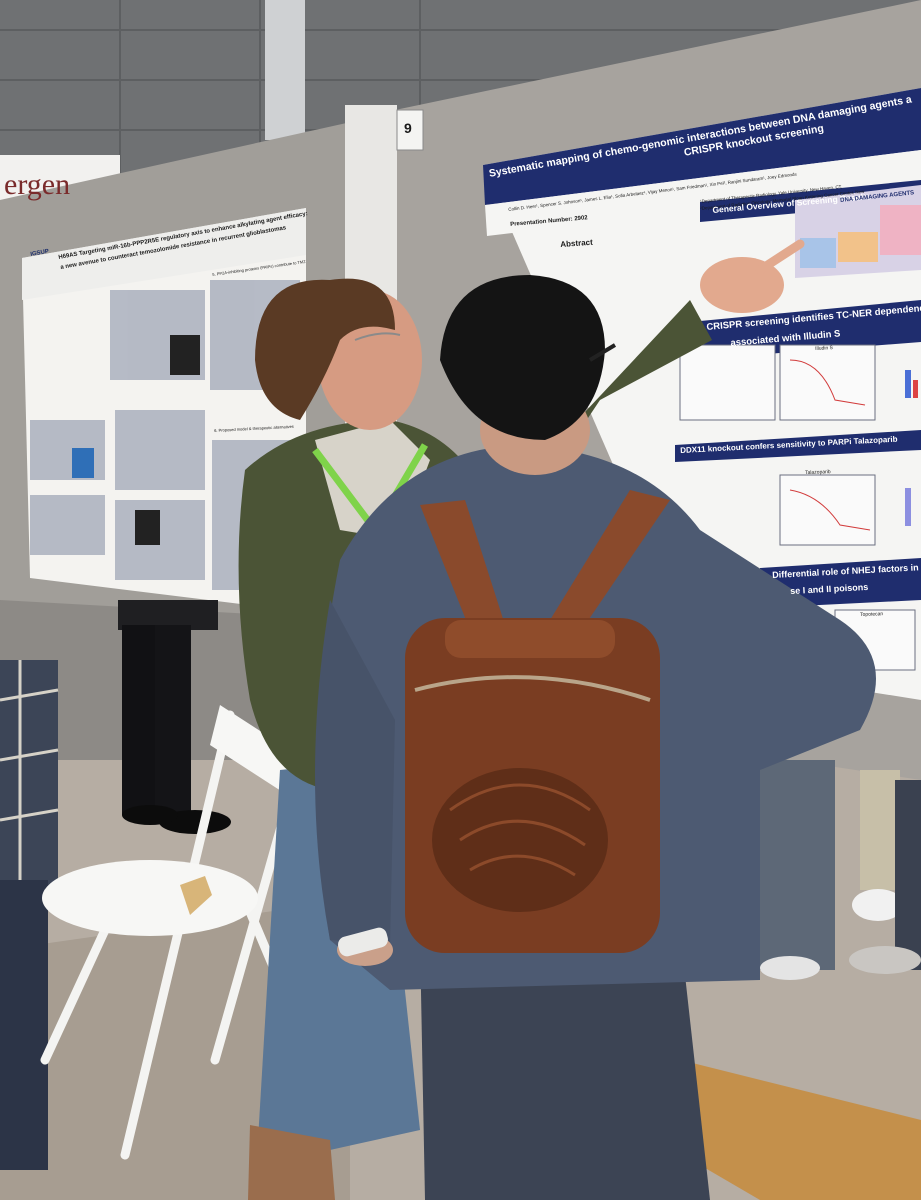 The width and height of the screenshot is (921, 1200). What do you see at coordinates (602, 352) in the screenshot?
I see `listener-glasses` at bounding box center [602, 352].